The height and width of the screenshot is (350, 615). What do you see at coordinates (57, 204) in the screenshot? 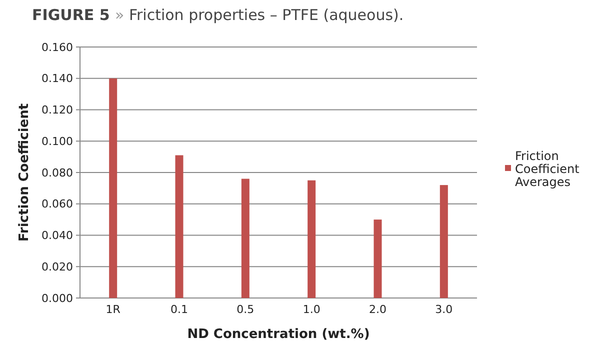
I see `y-tick-label: 0.060` at bounding box center [57, 204].